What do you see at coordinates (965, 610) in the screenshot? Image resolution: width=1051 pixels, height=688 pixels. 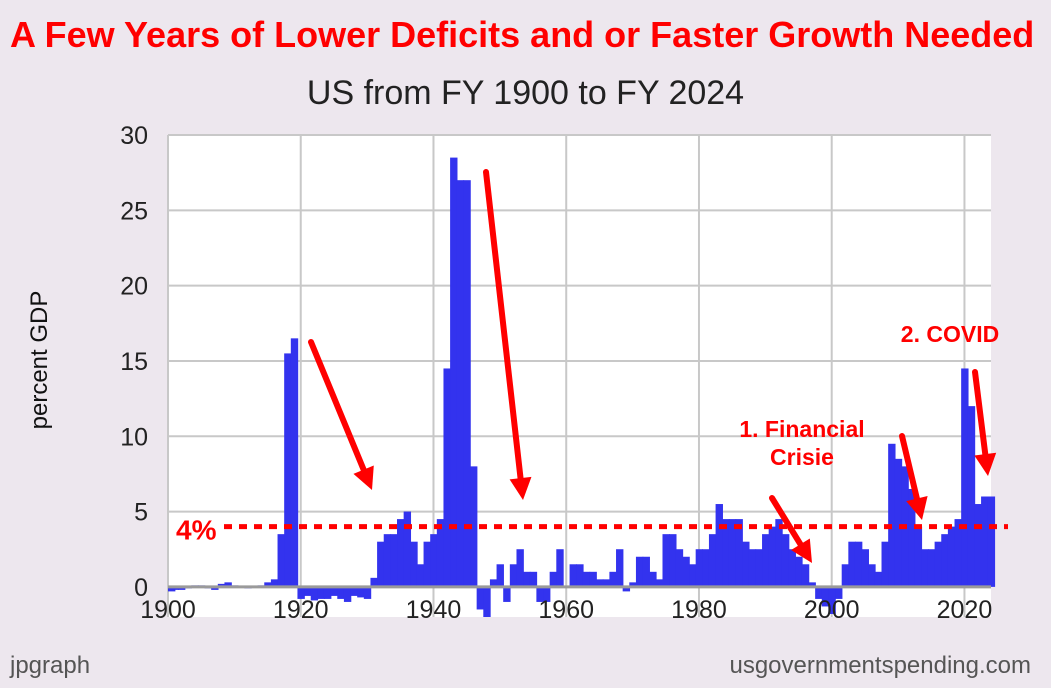 I see `x-tick-label: 2020` at bounding box center [965, 610].